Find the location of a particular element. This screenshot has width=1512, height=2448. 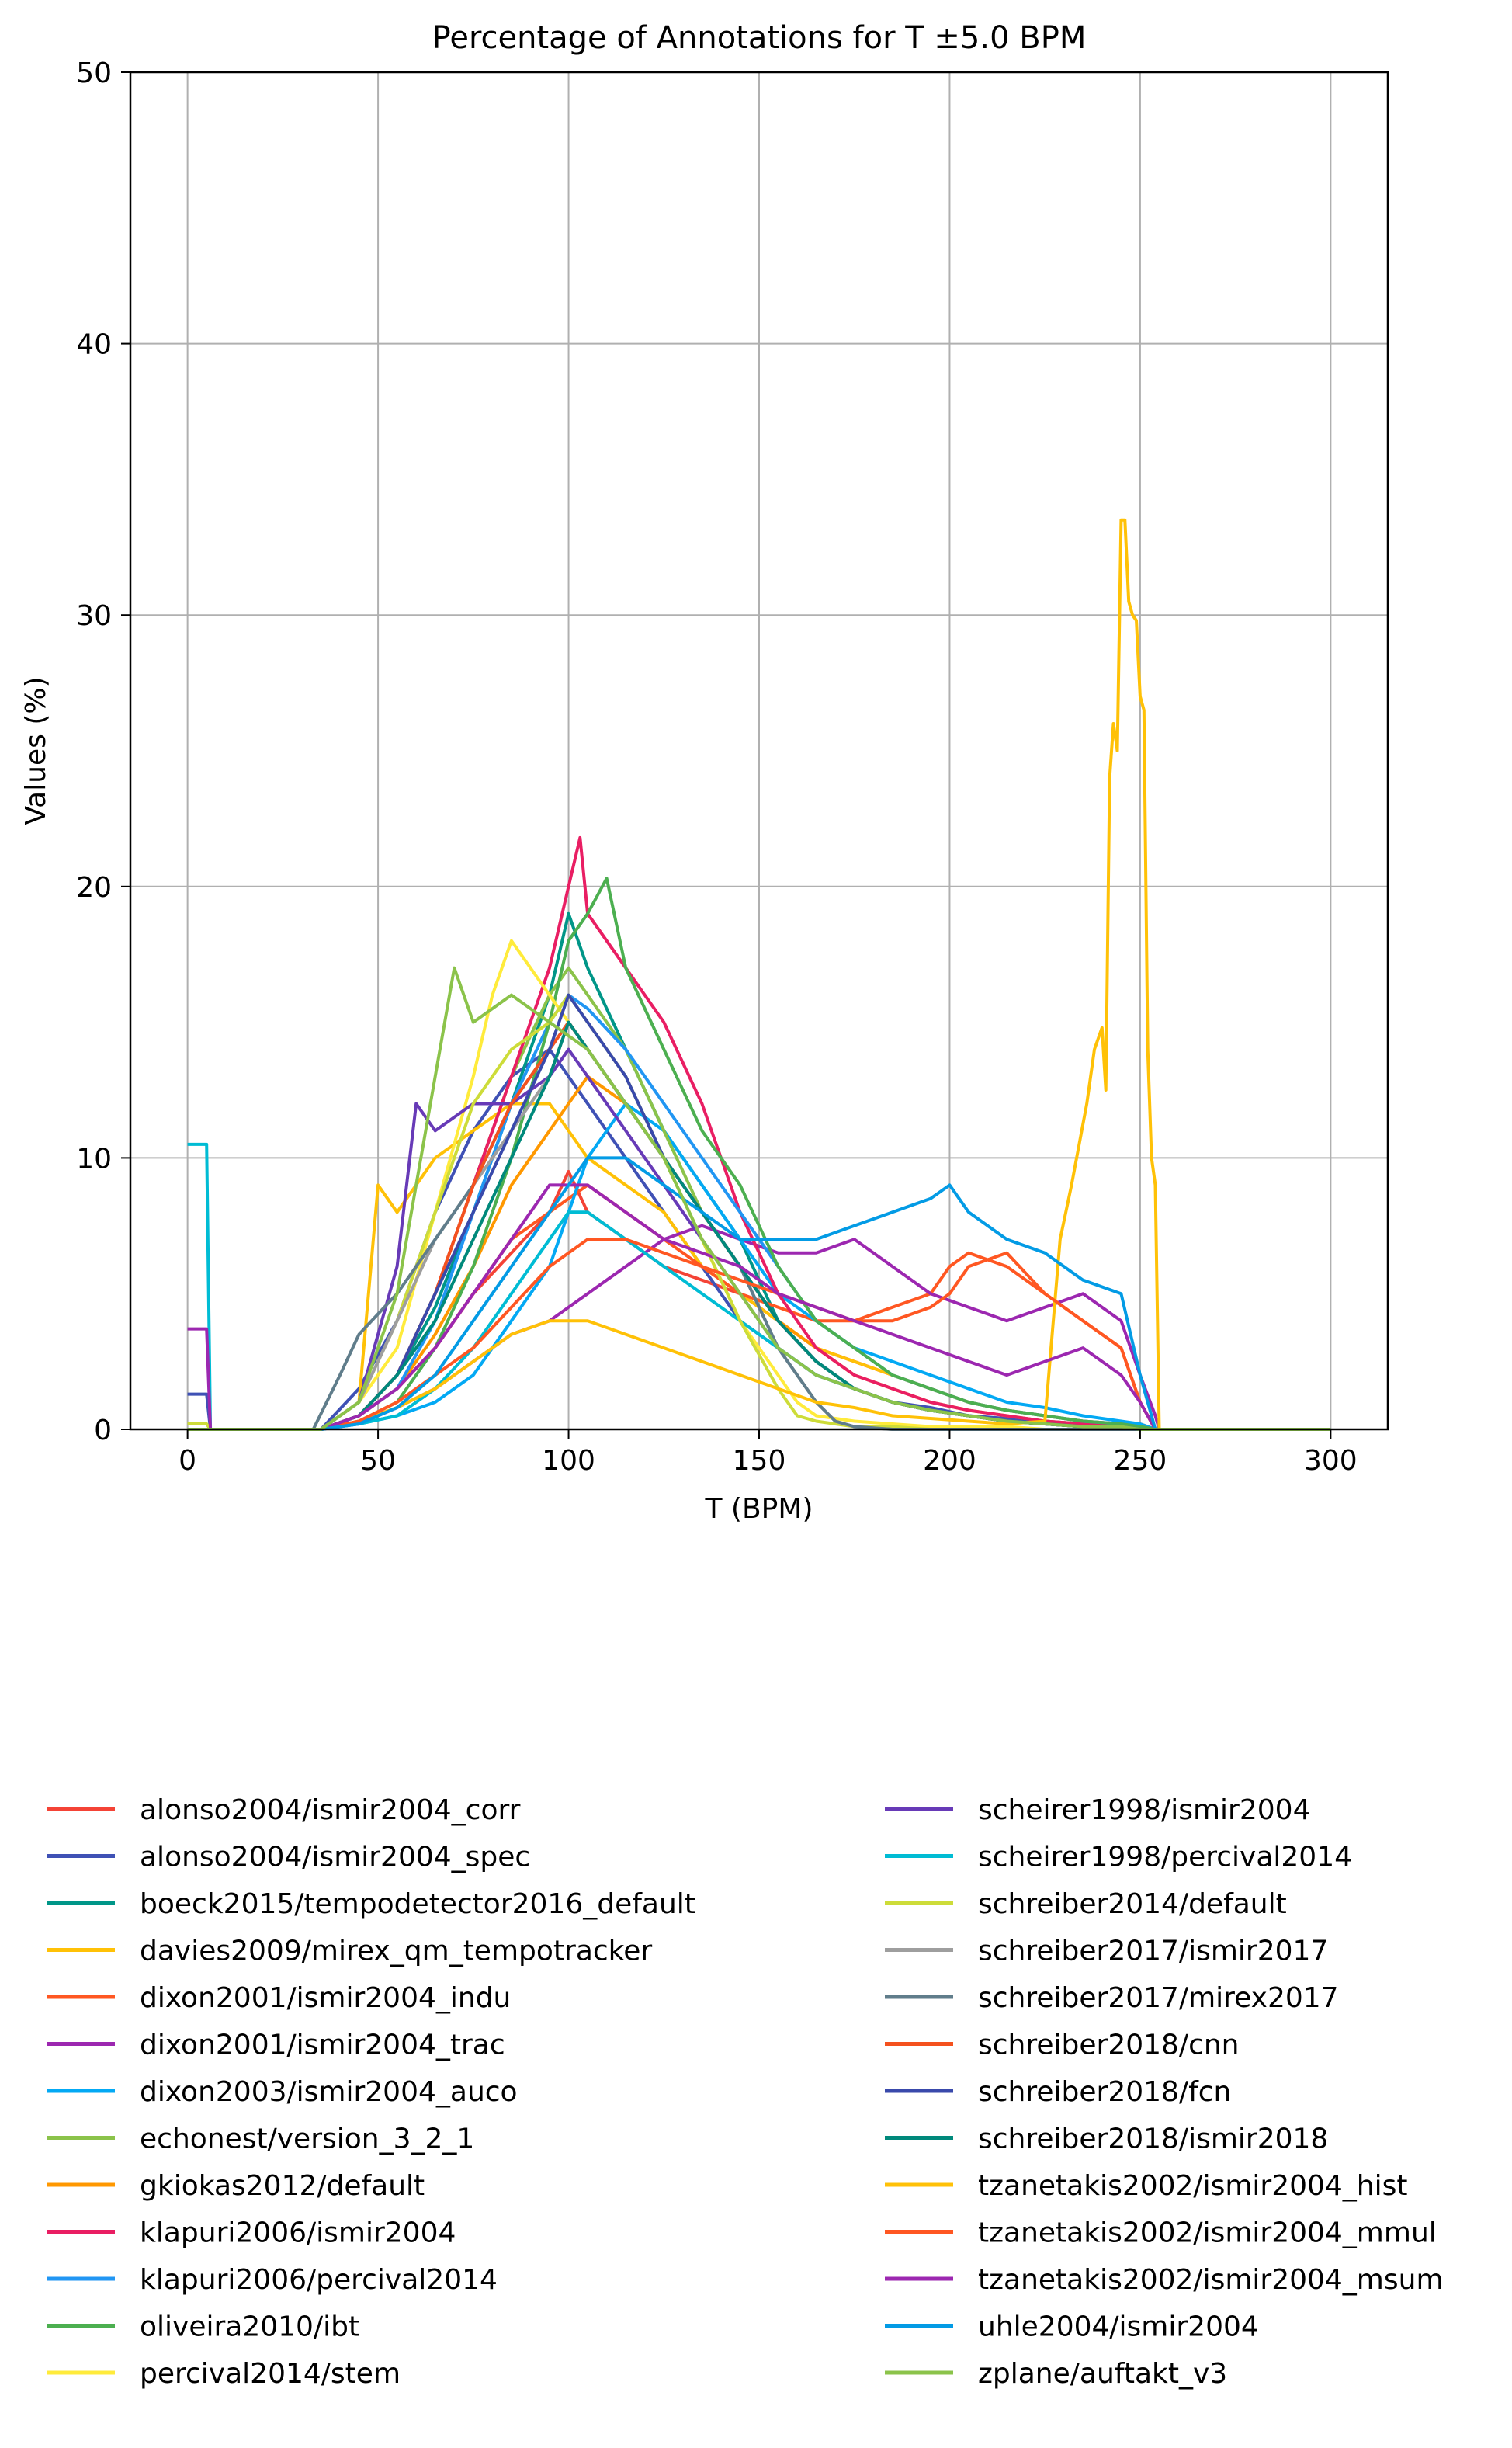

legend-label: klapuri2006/percival2014 is located at coordinates (319, 2280).